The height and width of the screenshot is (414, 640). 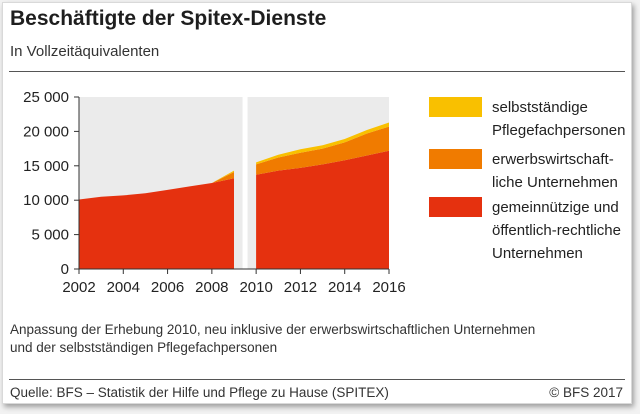 I want to click on x-tick-label: 2012, so click(x=300, y=287).